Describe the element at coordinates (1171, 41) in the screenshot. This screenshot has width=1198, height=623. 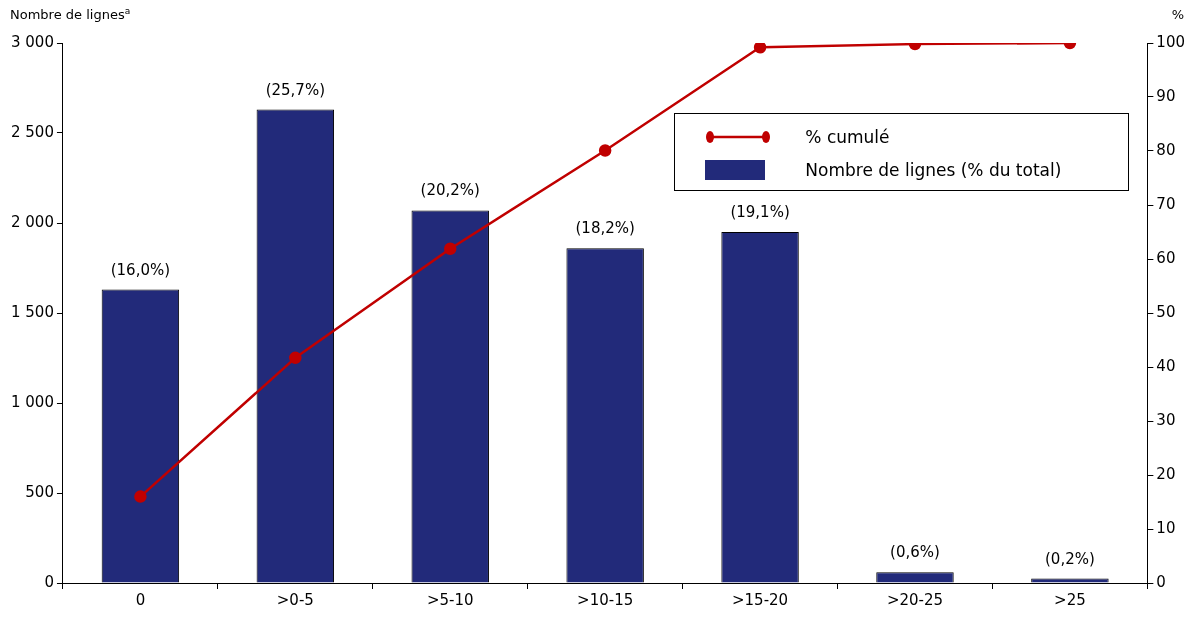
I see `y2-tick-label: 100` at that location.